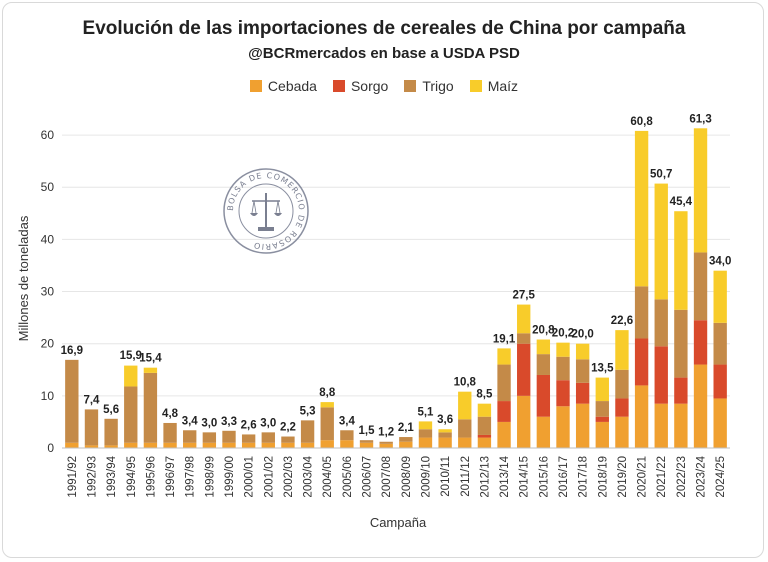  What do you see at coordinates (384, 53) in the screenshot?
I see `chart-subtitle: @BCRmercados en base a USDA PSD` at bounding box center [384, 53].